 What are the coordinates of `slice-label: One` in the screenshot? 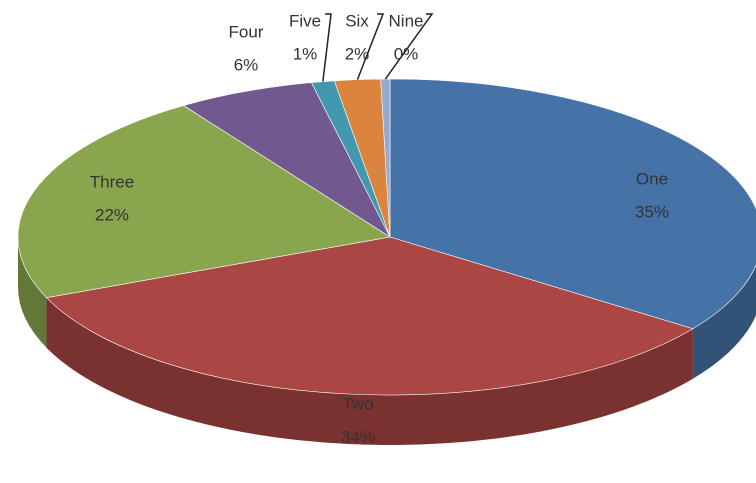 It's located at (652, 178).